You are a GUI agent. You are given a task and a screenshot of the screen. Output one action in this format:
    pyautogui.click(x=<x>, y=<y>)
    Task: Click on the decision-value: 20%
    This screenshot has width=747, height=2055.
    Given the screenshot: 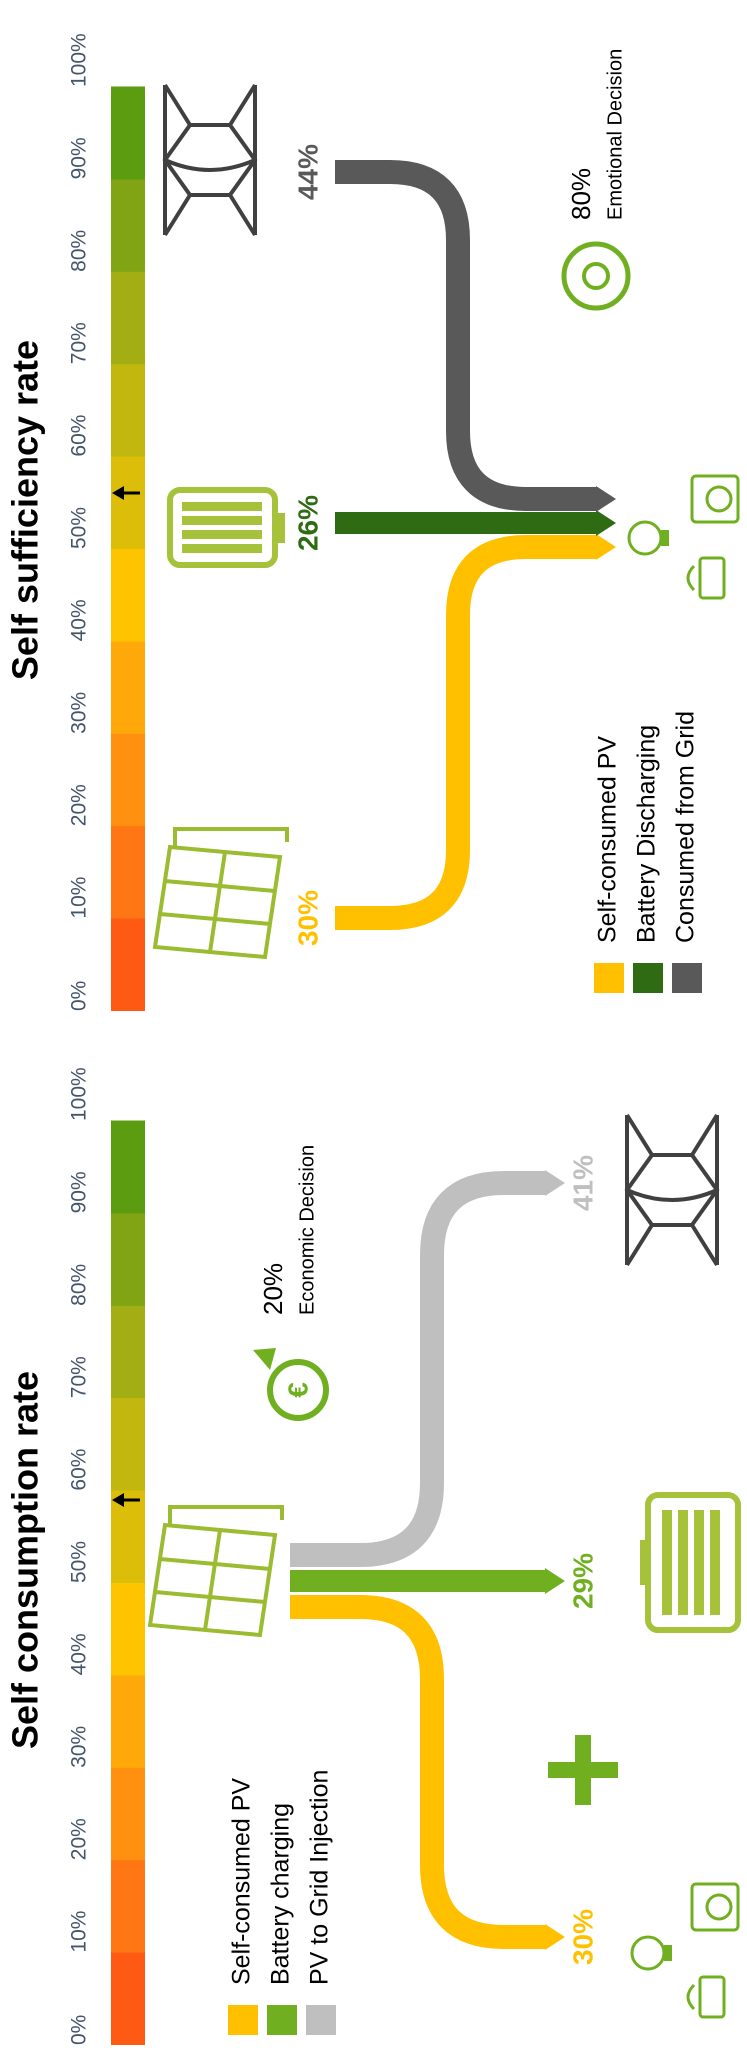 What is the action you would take?
    pyautogui.click(x=273, y=1289)
    